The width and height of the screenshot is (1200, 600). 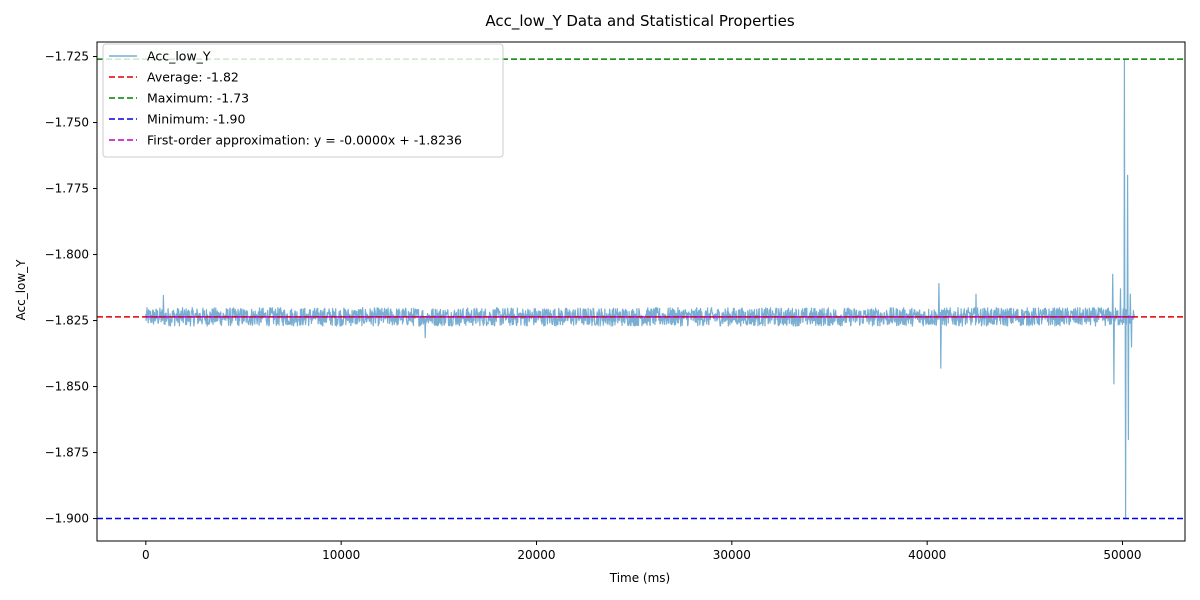 What do you see at coordinates (67, 387) in the screenshot?
I see `y-tick-label: −1.850` at bounding box center [67, 387].